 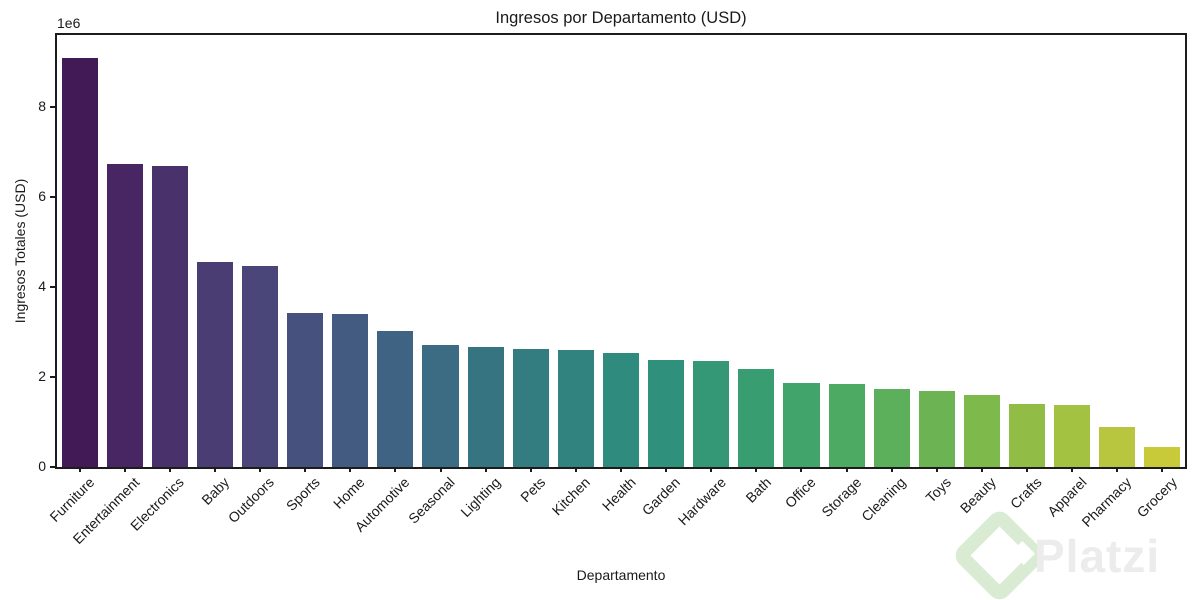 I want to click on x-tick-label-beauty: Beauty, so click(x=978, y=495).